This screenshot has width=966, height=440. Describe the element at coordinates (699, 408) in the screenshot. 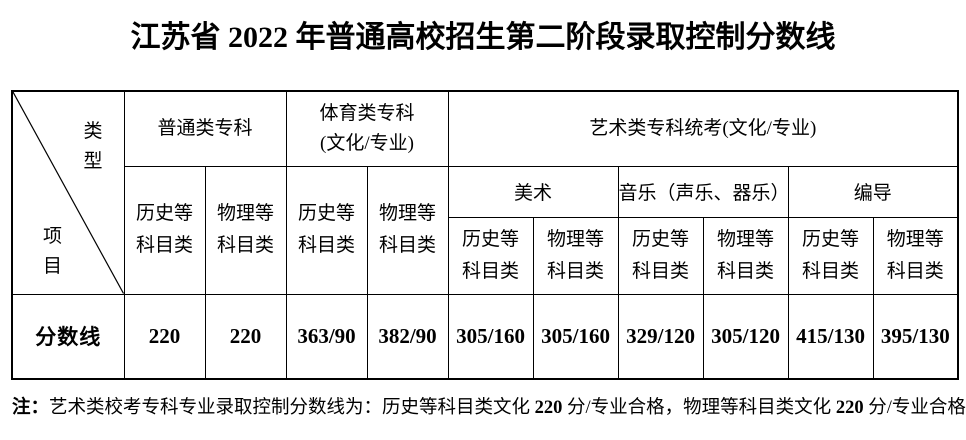

I see `footnote-text-2: 分/专业合格，物理等科目类文化` at that location.